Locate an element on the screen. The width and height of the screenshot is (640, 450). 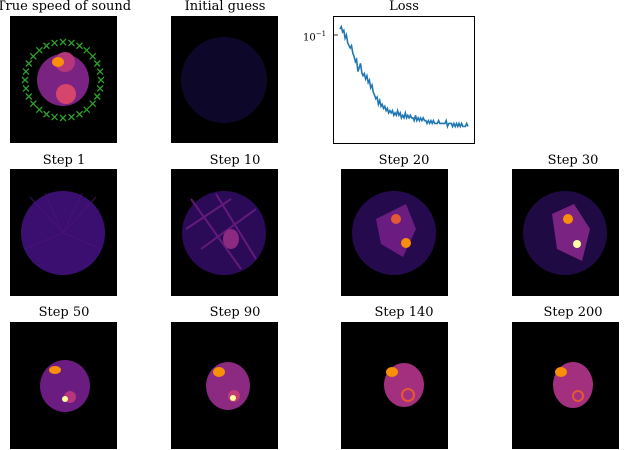
loss-series-line is located at coordinates (404, 77).